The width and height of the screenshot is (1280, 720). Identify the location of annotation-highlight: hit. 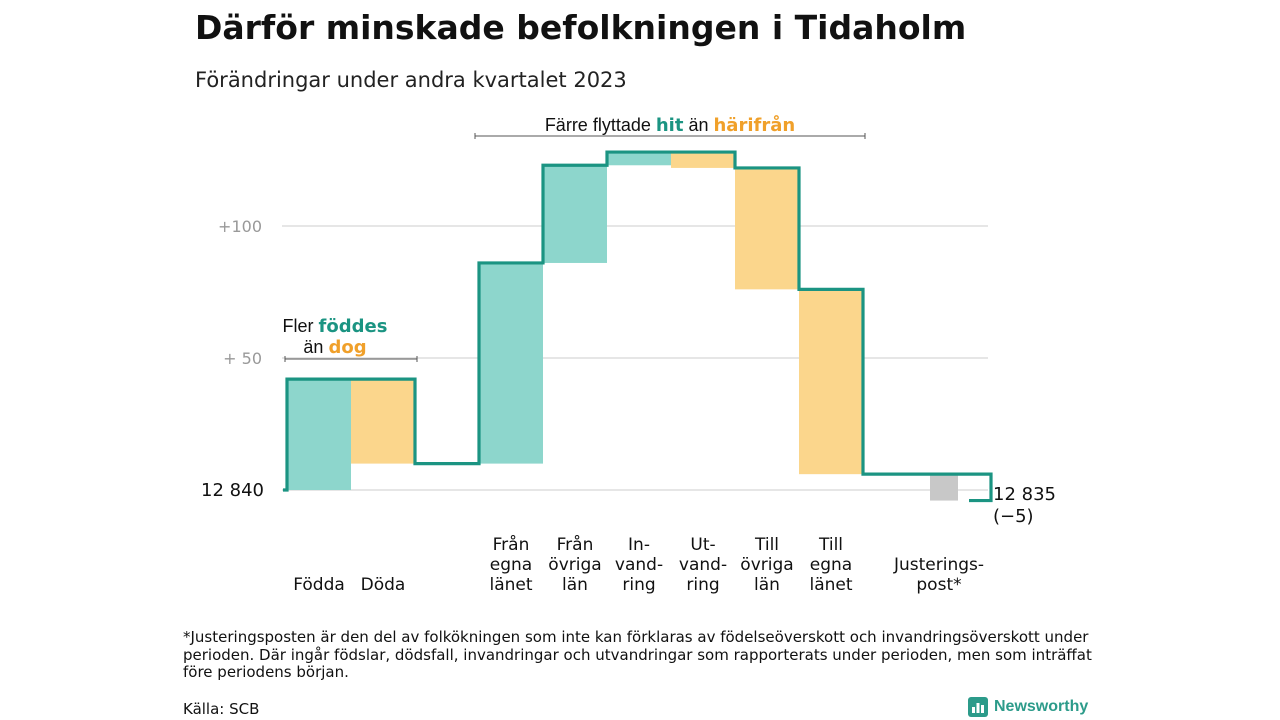
(670, 125).